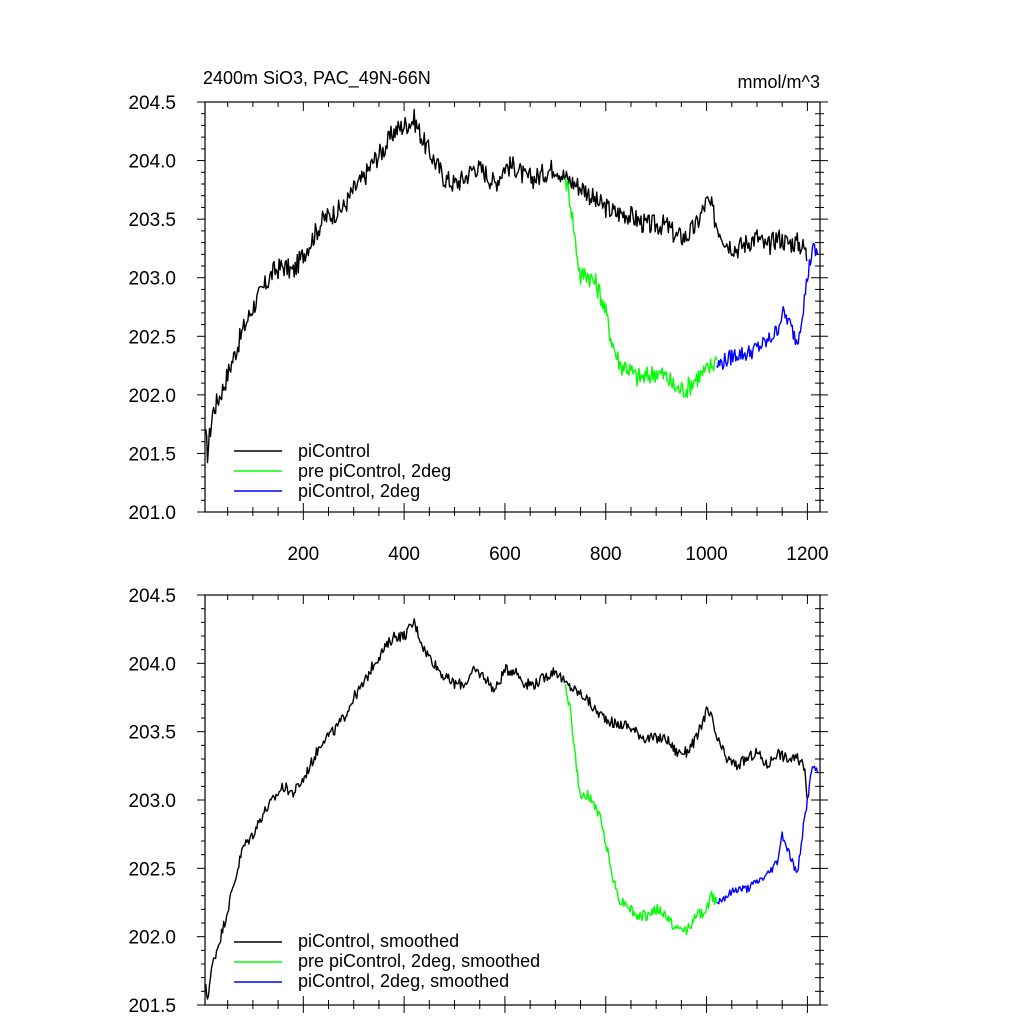  I want to click on top-y-tick-label: 204.5, so click(152, 103).